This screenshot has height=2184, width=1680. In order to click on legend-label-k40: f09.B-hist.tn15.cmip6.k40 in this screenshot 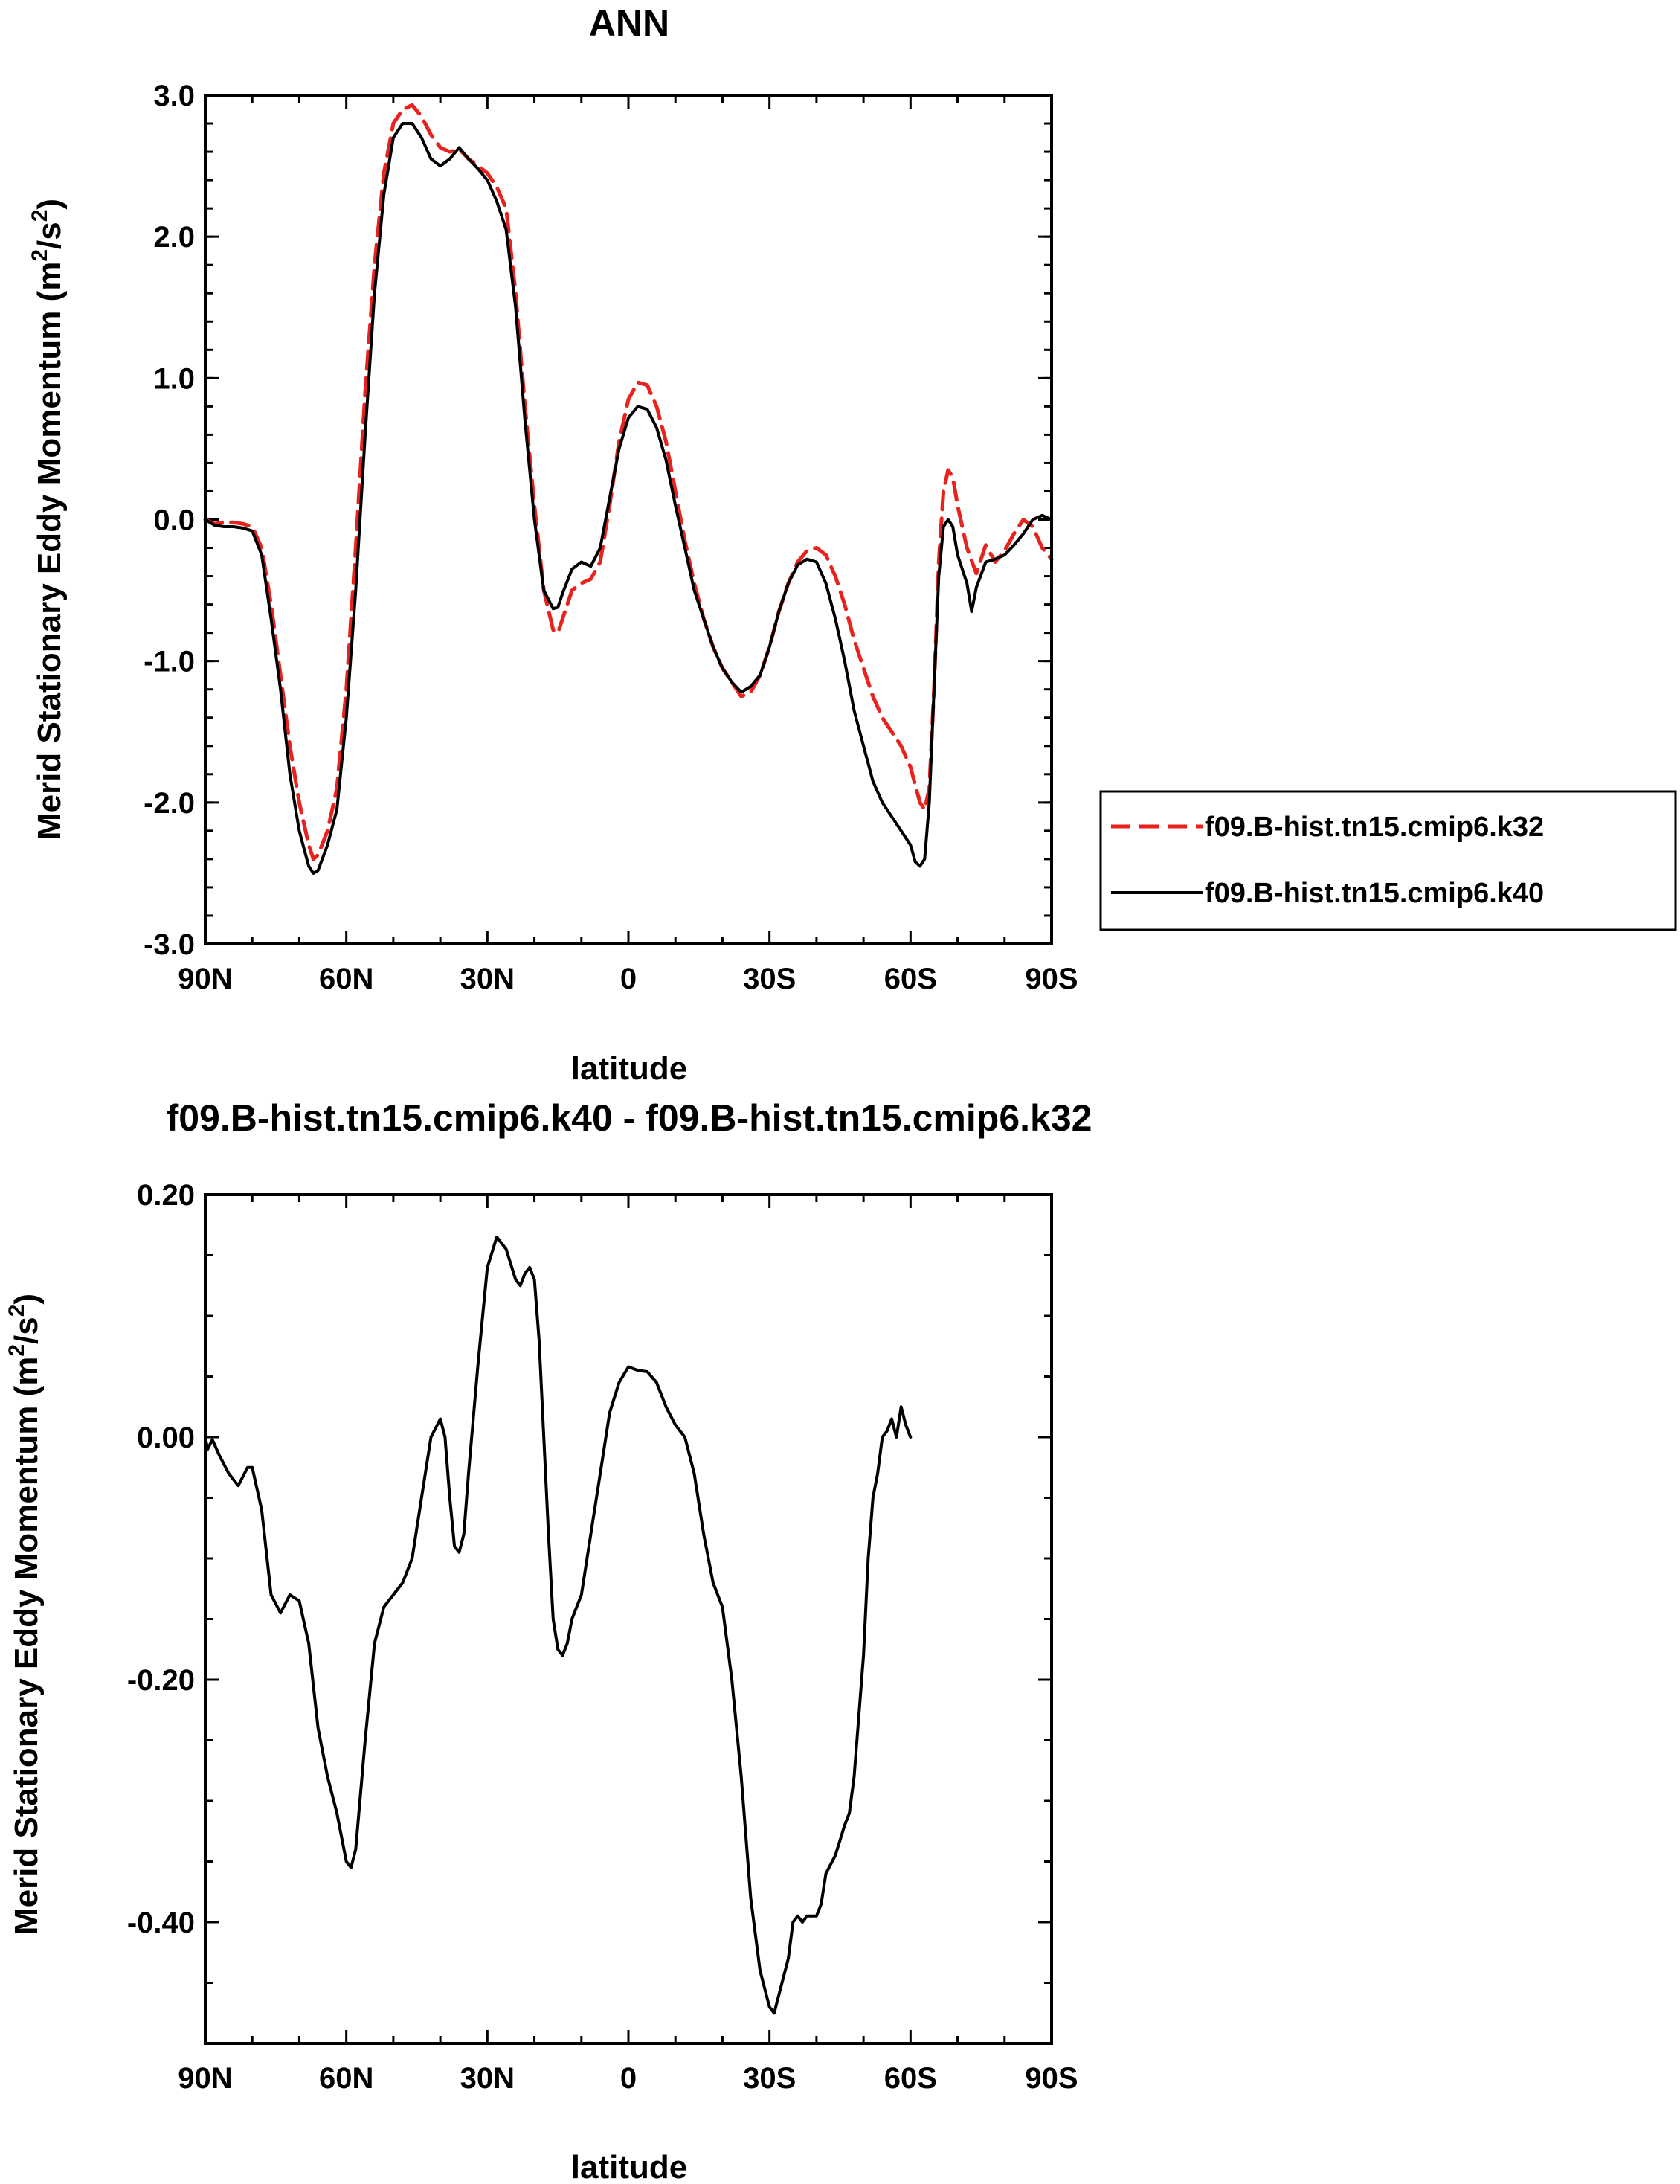, I will do `click(1374, 893)`.